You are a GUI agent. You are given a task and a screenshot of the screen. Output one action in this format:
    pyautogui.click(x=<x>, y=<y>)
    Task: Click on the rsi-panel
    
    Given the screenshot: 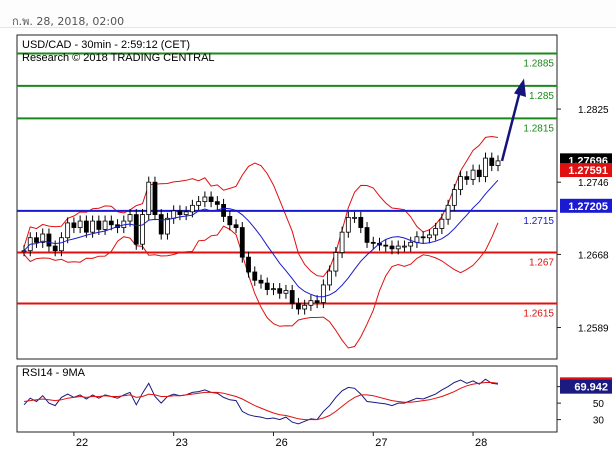 What is the action you would take?
    pyautogui.click(x=287, y=399)
    